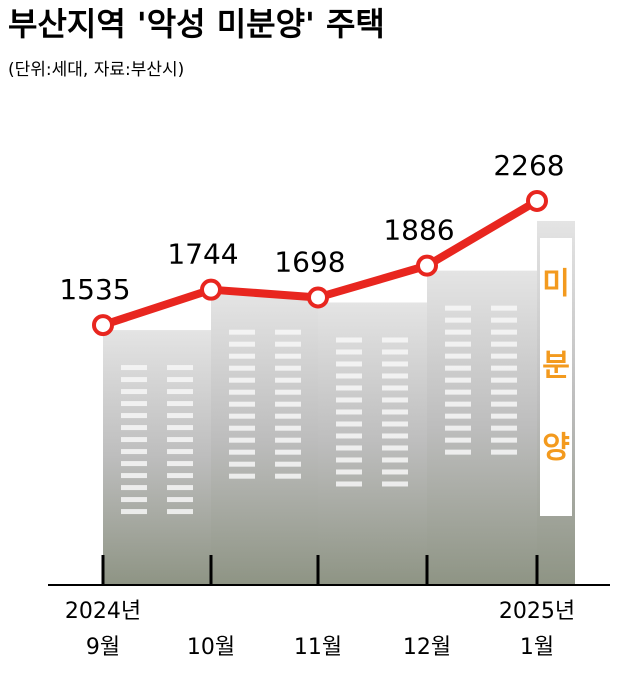 Image resolution: width=640 pixels, height=692 pixels. I want to click on chart-subtitle: (단위:세대, 자료:부산시), so click(96, 70).